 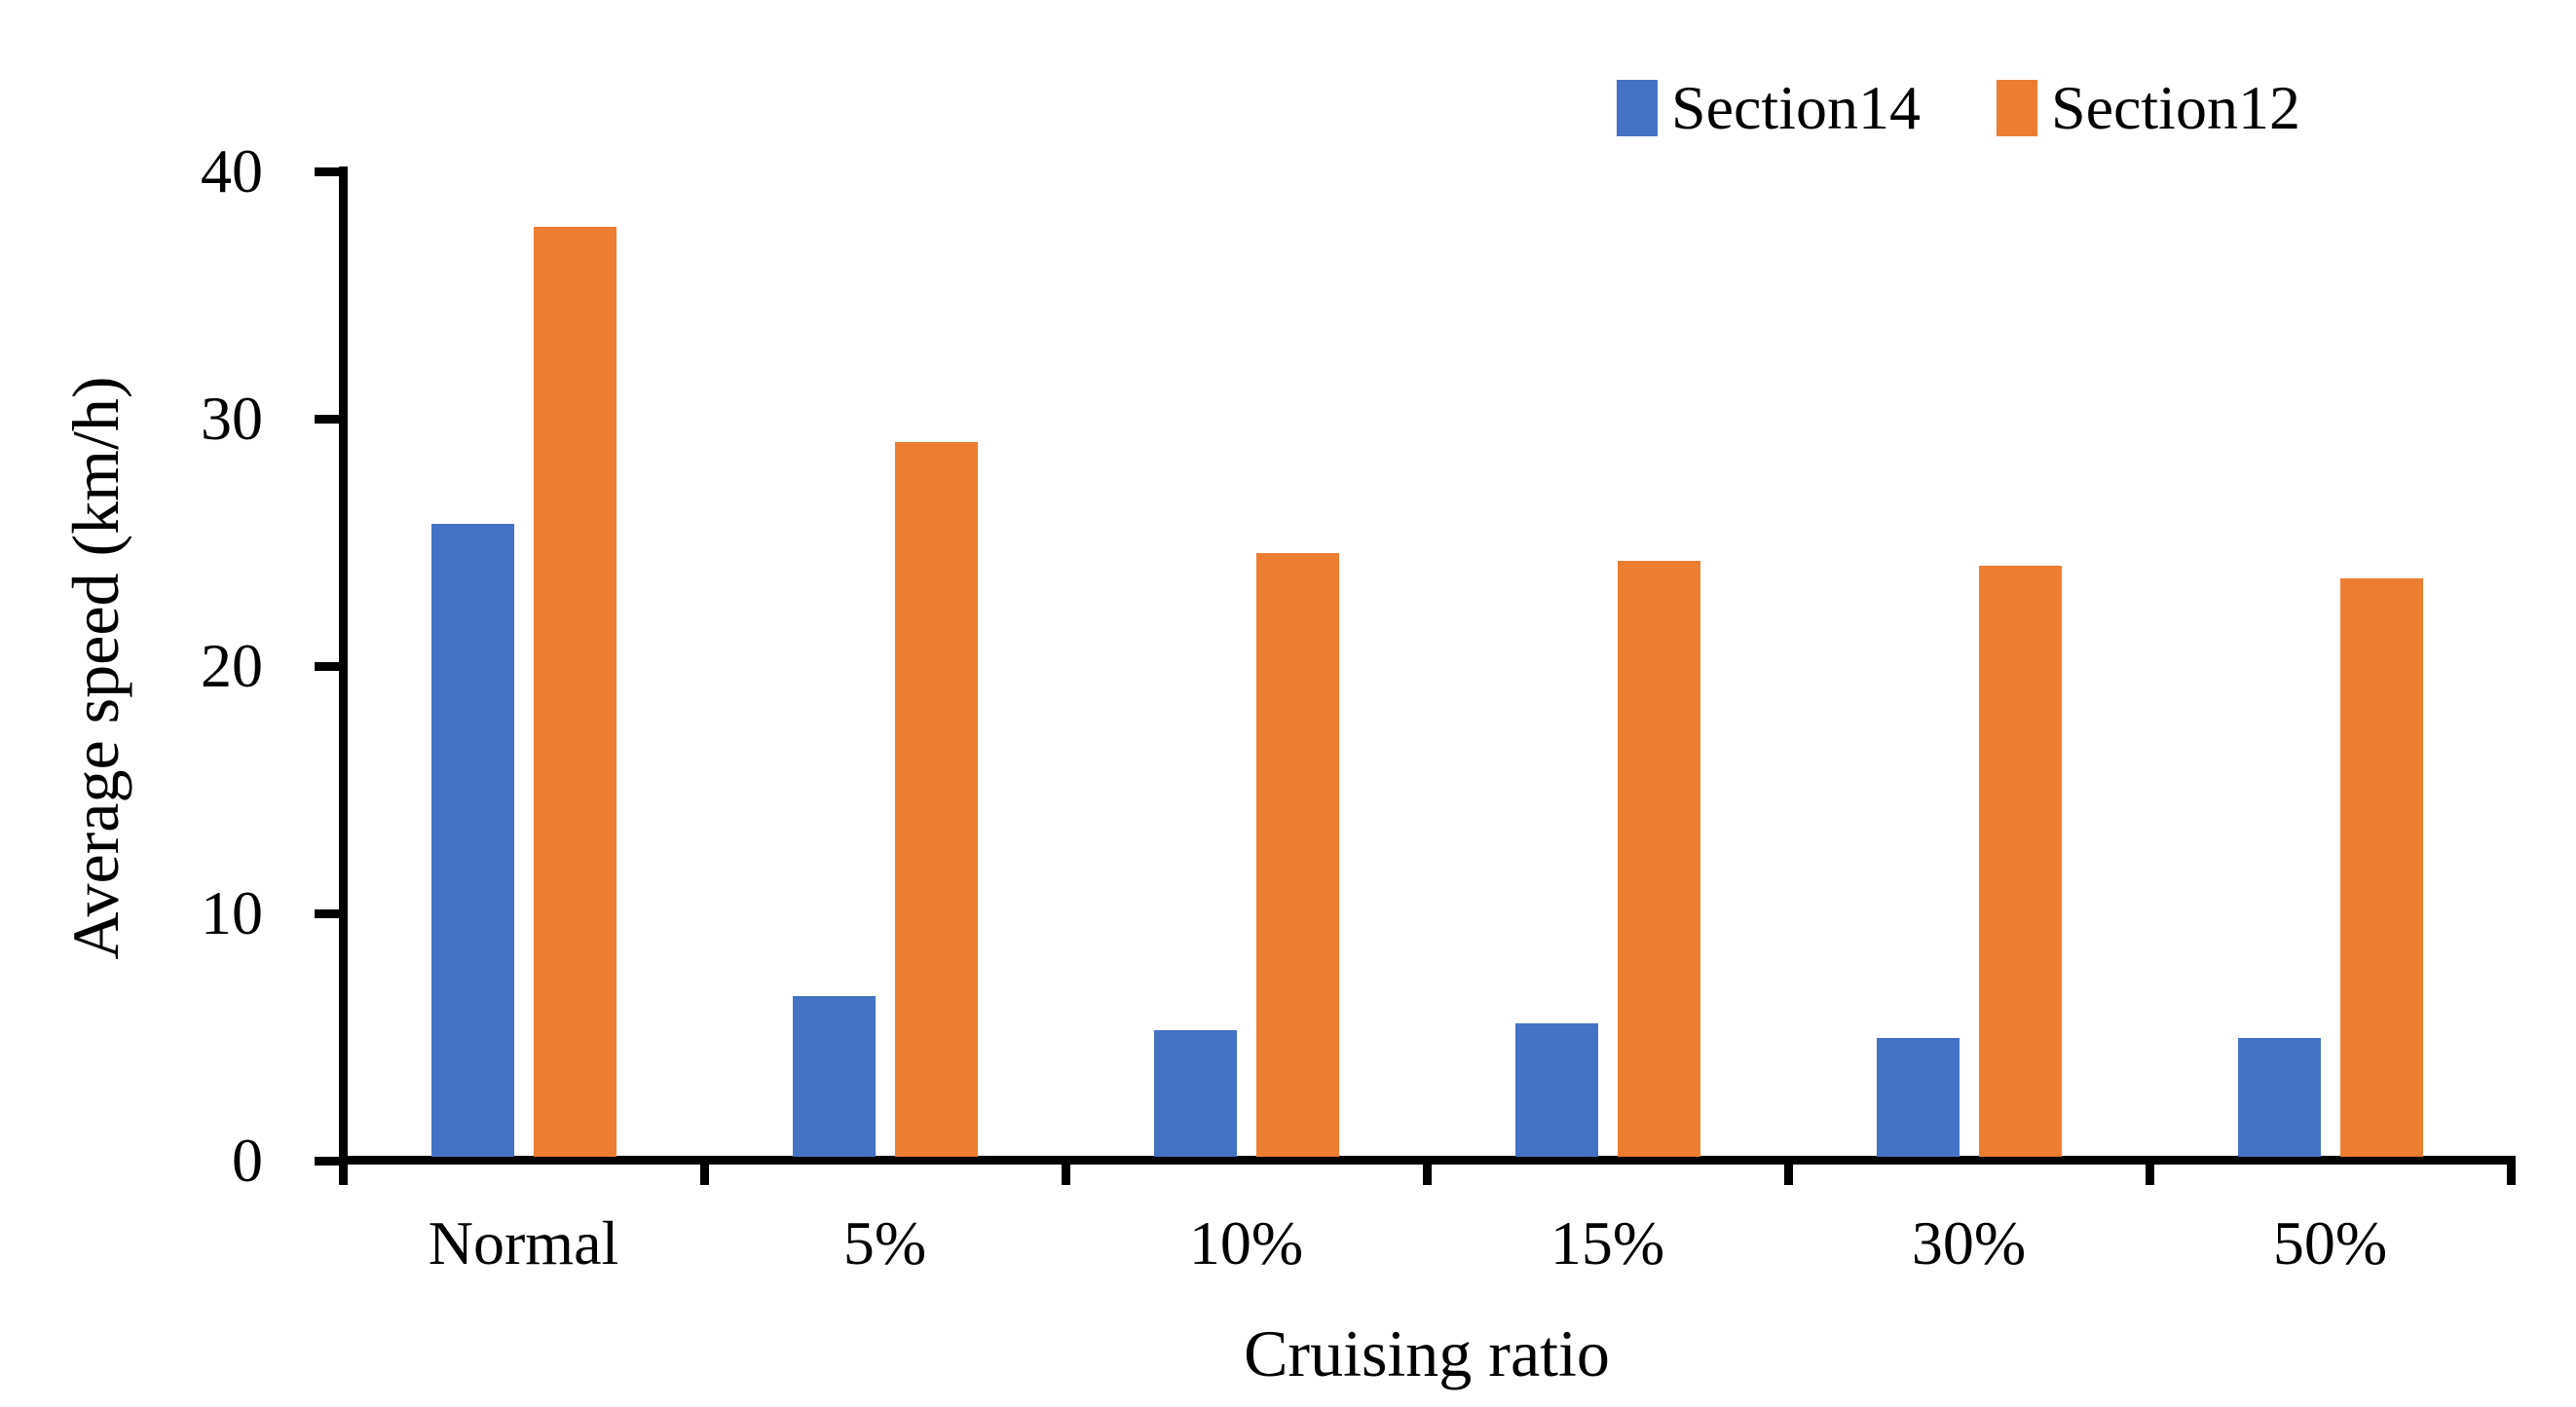 I want to click on bar-section12-30pct, so click(x=2020, y=861).